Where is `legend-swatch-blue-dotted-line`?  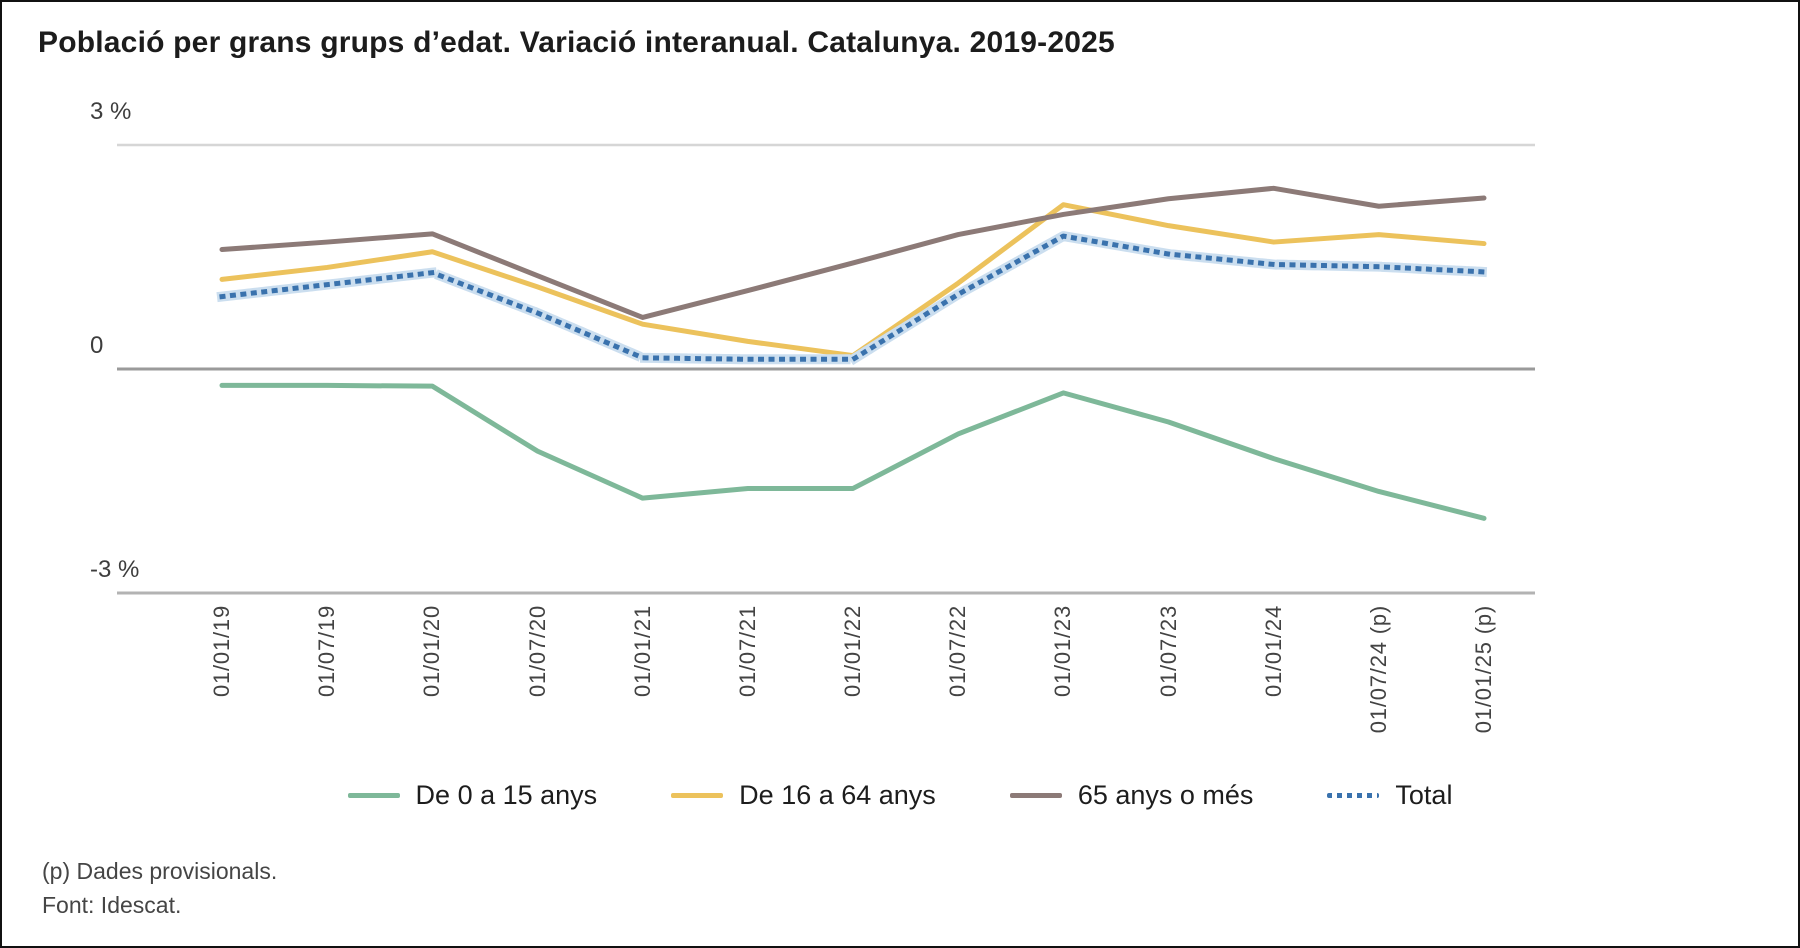 legend-swatch-blue-dotted-line is located at coordinates (1353, 795).